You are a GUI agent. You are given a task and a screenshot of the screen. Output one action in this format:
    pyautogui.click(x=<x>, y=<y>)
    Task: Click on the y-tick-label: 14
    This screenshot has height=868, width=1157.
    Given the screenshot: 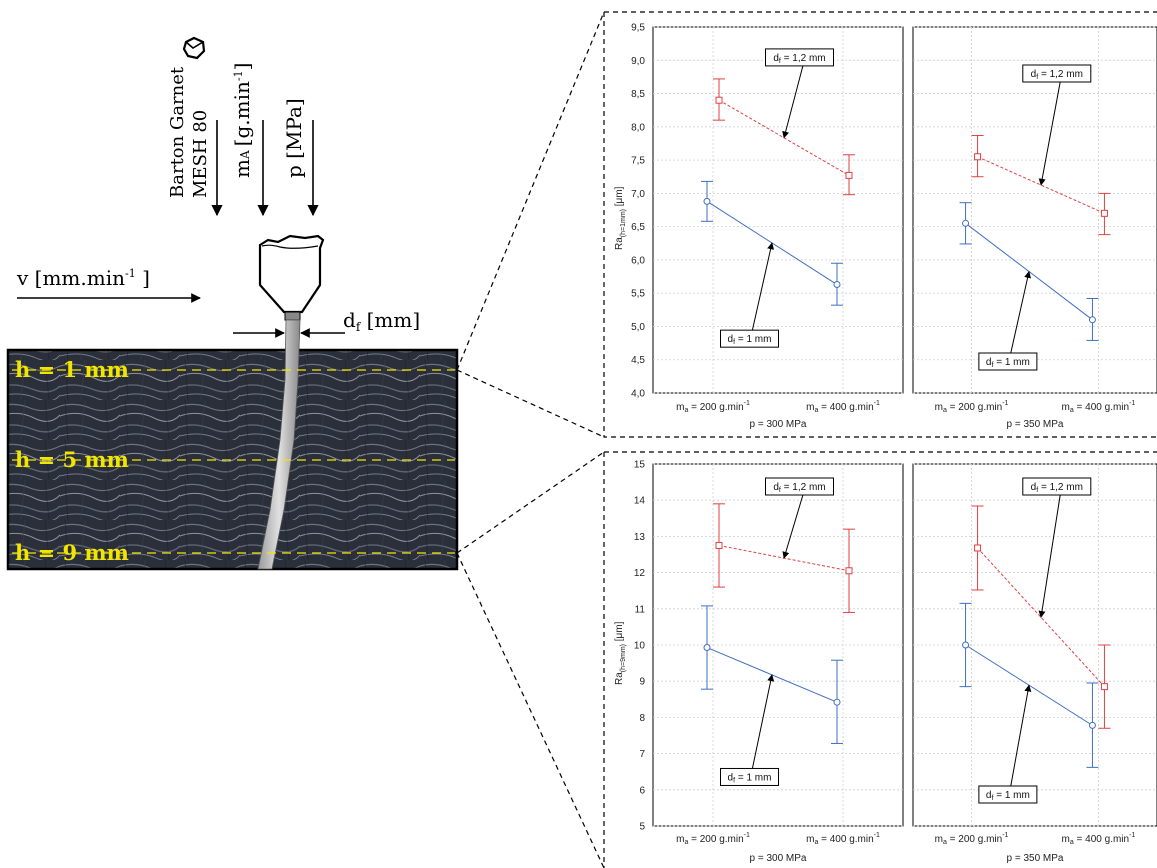 What is the action you would take?
    pyautogui.click(x=640, y=501)
    